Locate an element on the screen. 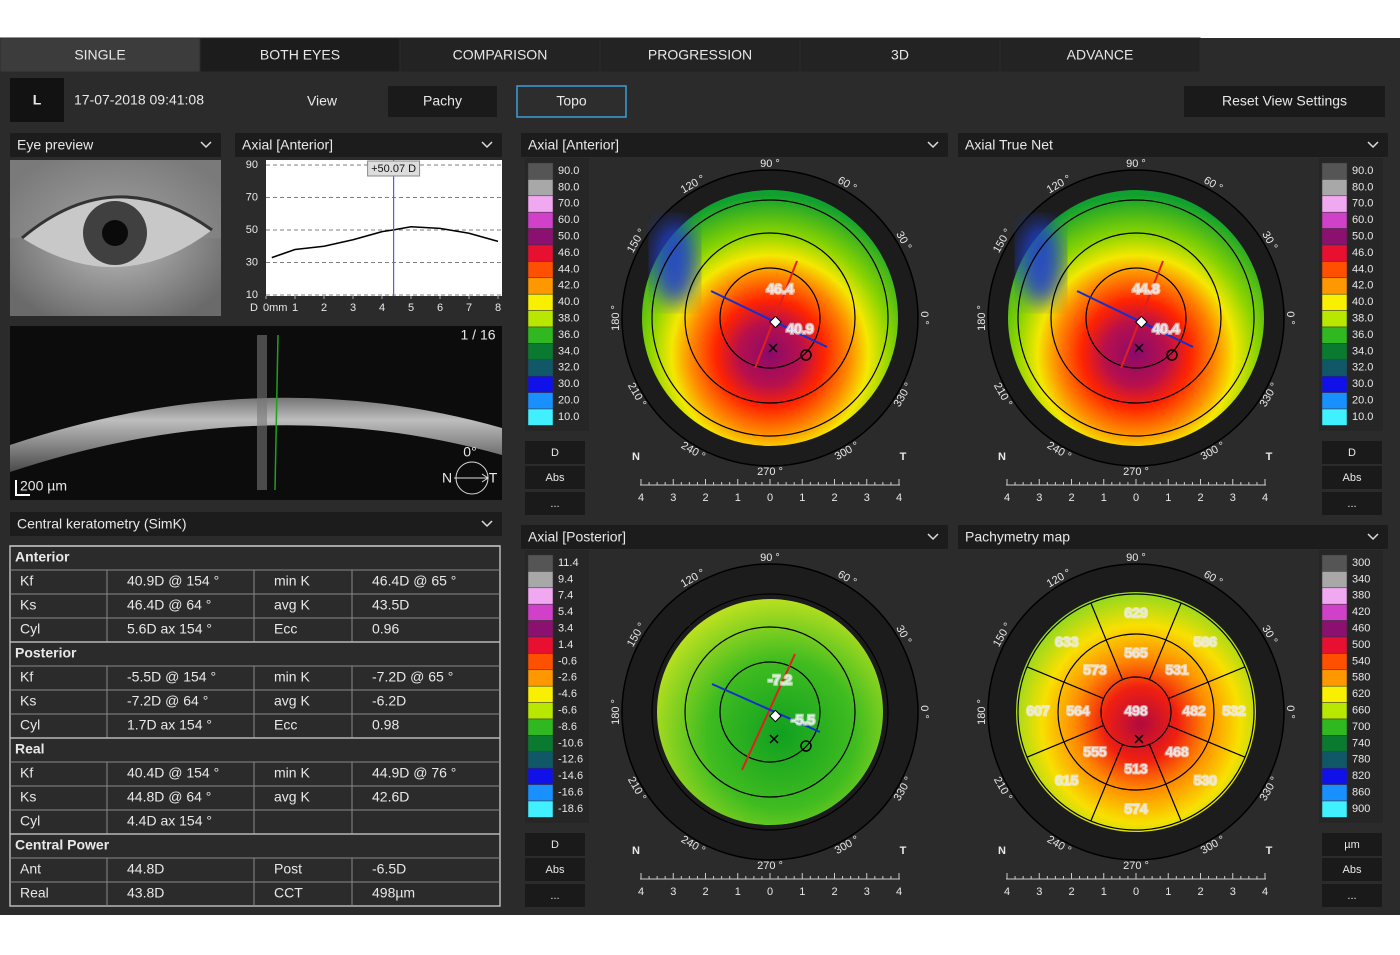 The image size is (1400, 955). tab-label: COMPARISON is located at coordinates (500, 55).